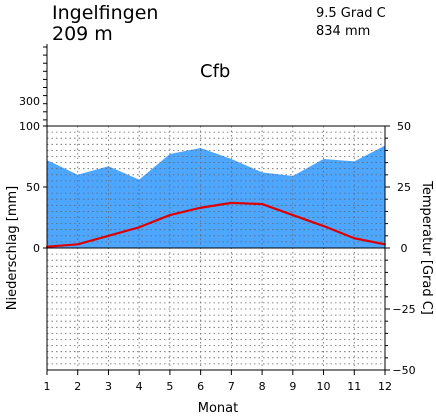 The width and height of the screenshot is (436, 416). I want to click on month-label: 9, so click(292, 386).